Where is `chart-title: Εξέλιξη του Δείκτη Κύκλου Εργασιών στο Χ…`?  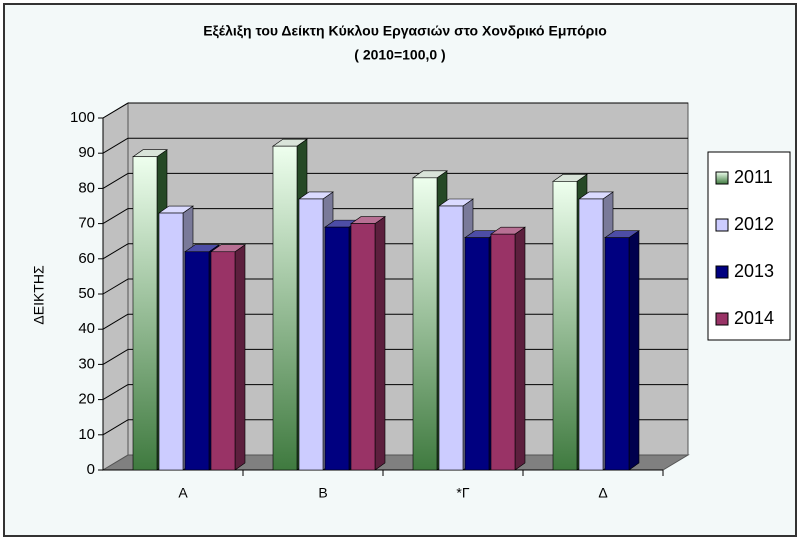
chart-title: Εξέλιξη του Δείκτη Κύκλου Εργασιών στο Χ… is located at coordinates (405, 31).